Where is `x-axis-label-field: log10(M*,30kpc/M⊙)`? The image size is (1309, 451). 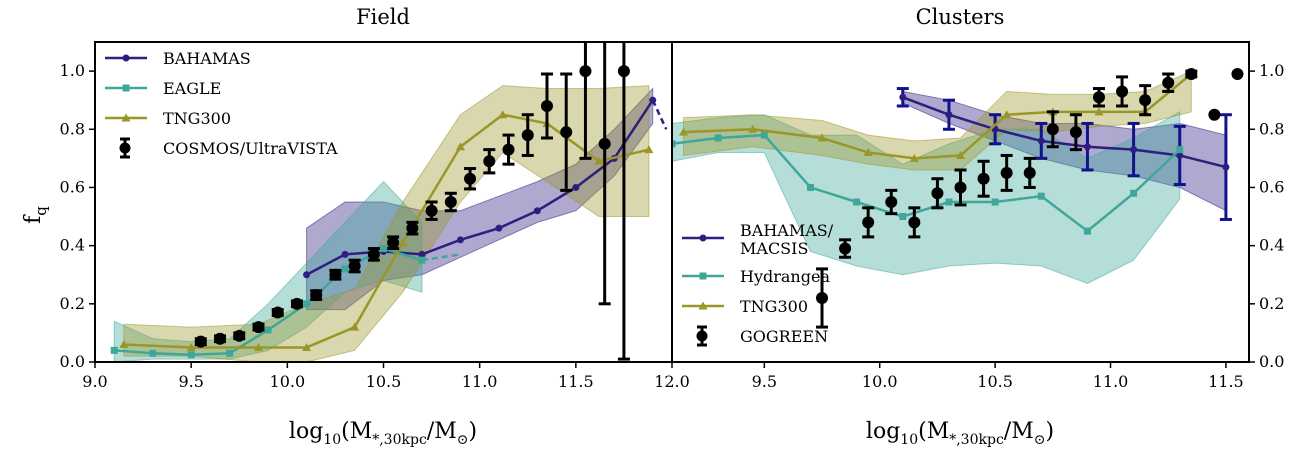 x-axis-label-field: log10(M*,30kpc/M⊙) is located at coordinates (383, 433).